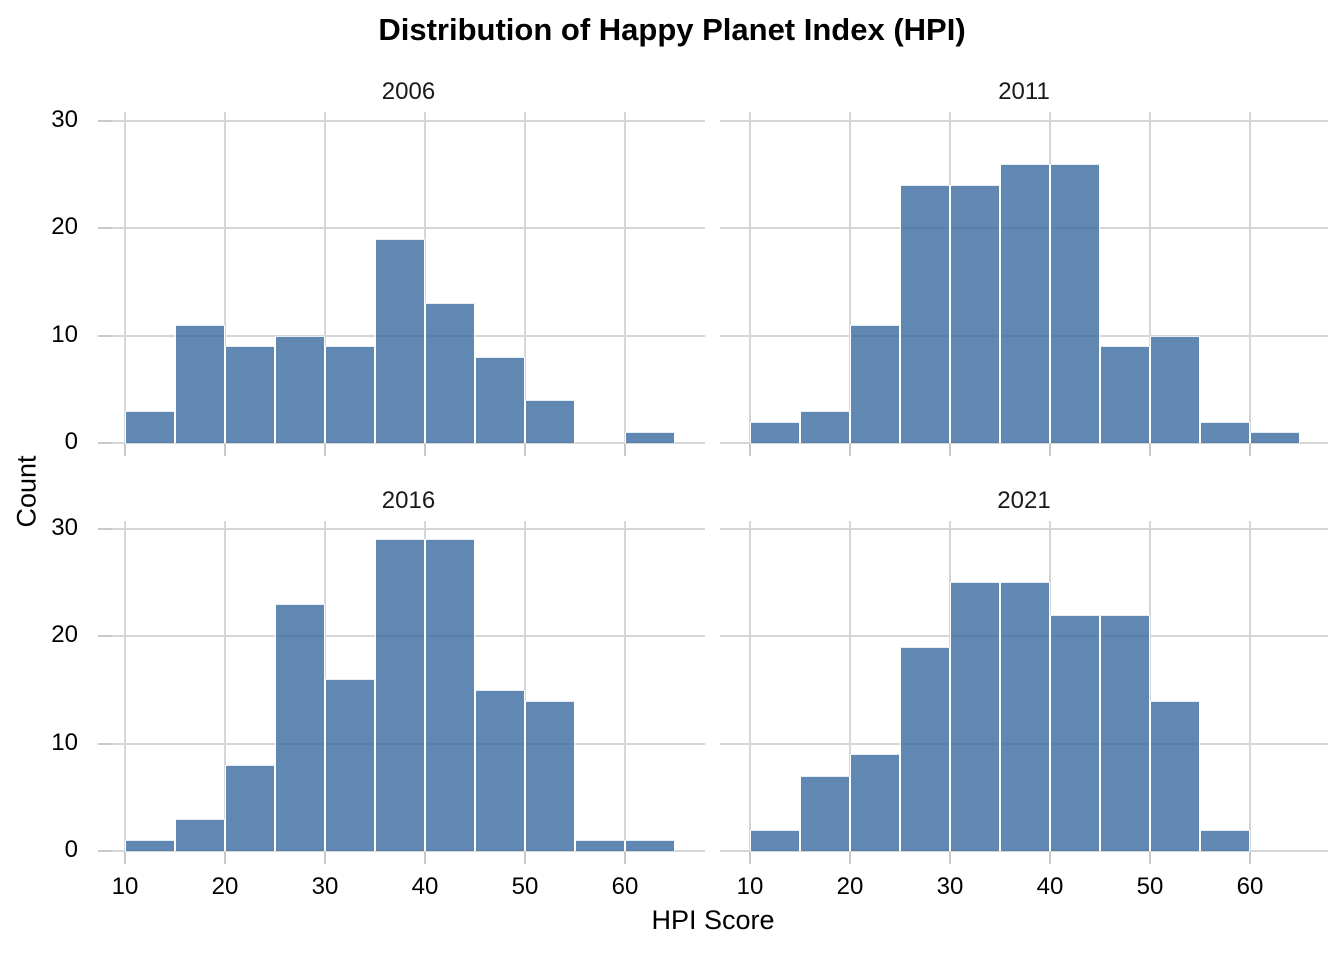 The height and width of the screenshot is (960, 1344). Describe the element at coordinates (950, 886) in the screenshot. I see `x-tick-label-30: 30` at that location.